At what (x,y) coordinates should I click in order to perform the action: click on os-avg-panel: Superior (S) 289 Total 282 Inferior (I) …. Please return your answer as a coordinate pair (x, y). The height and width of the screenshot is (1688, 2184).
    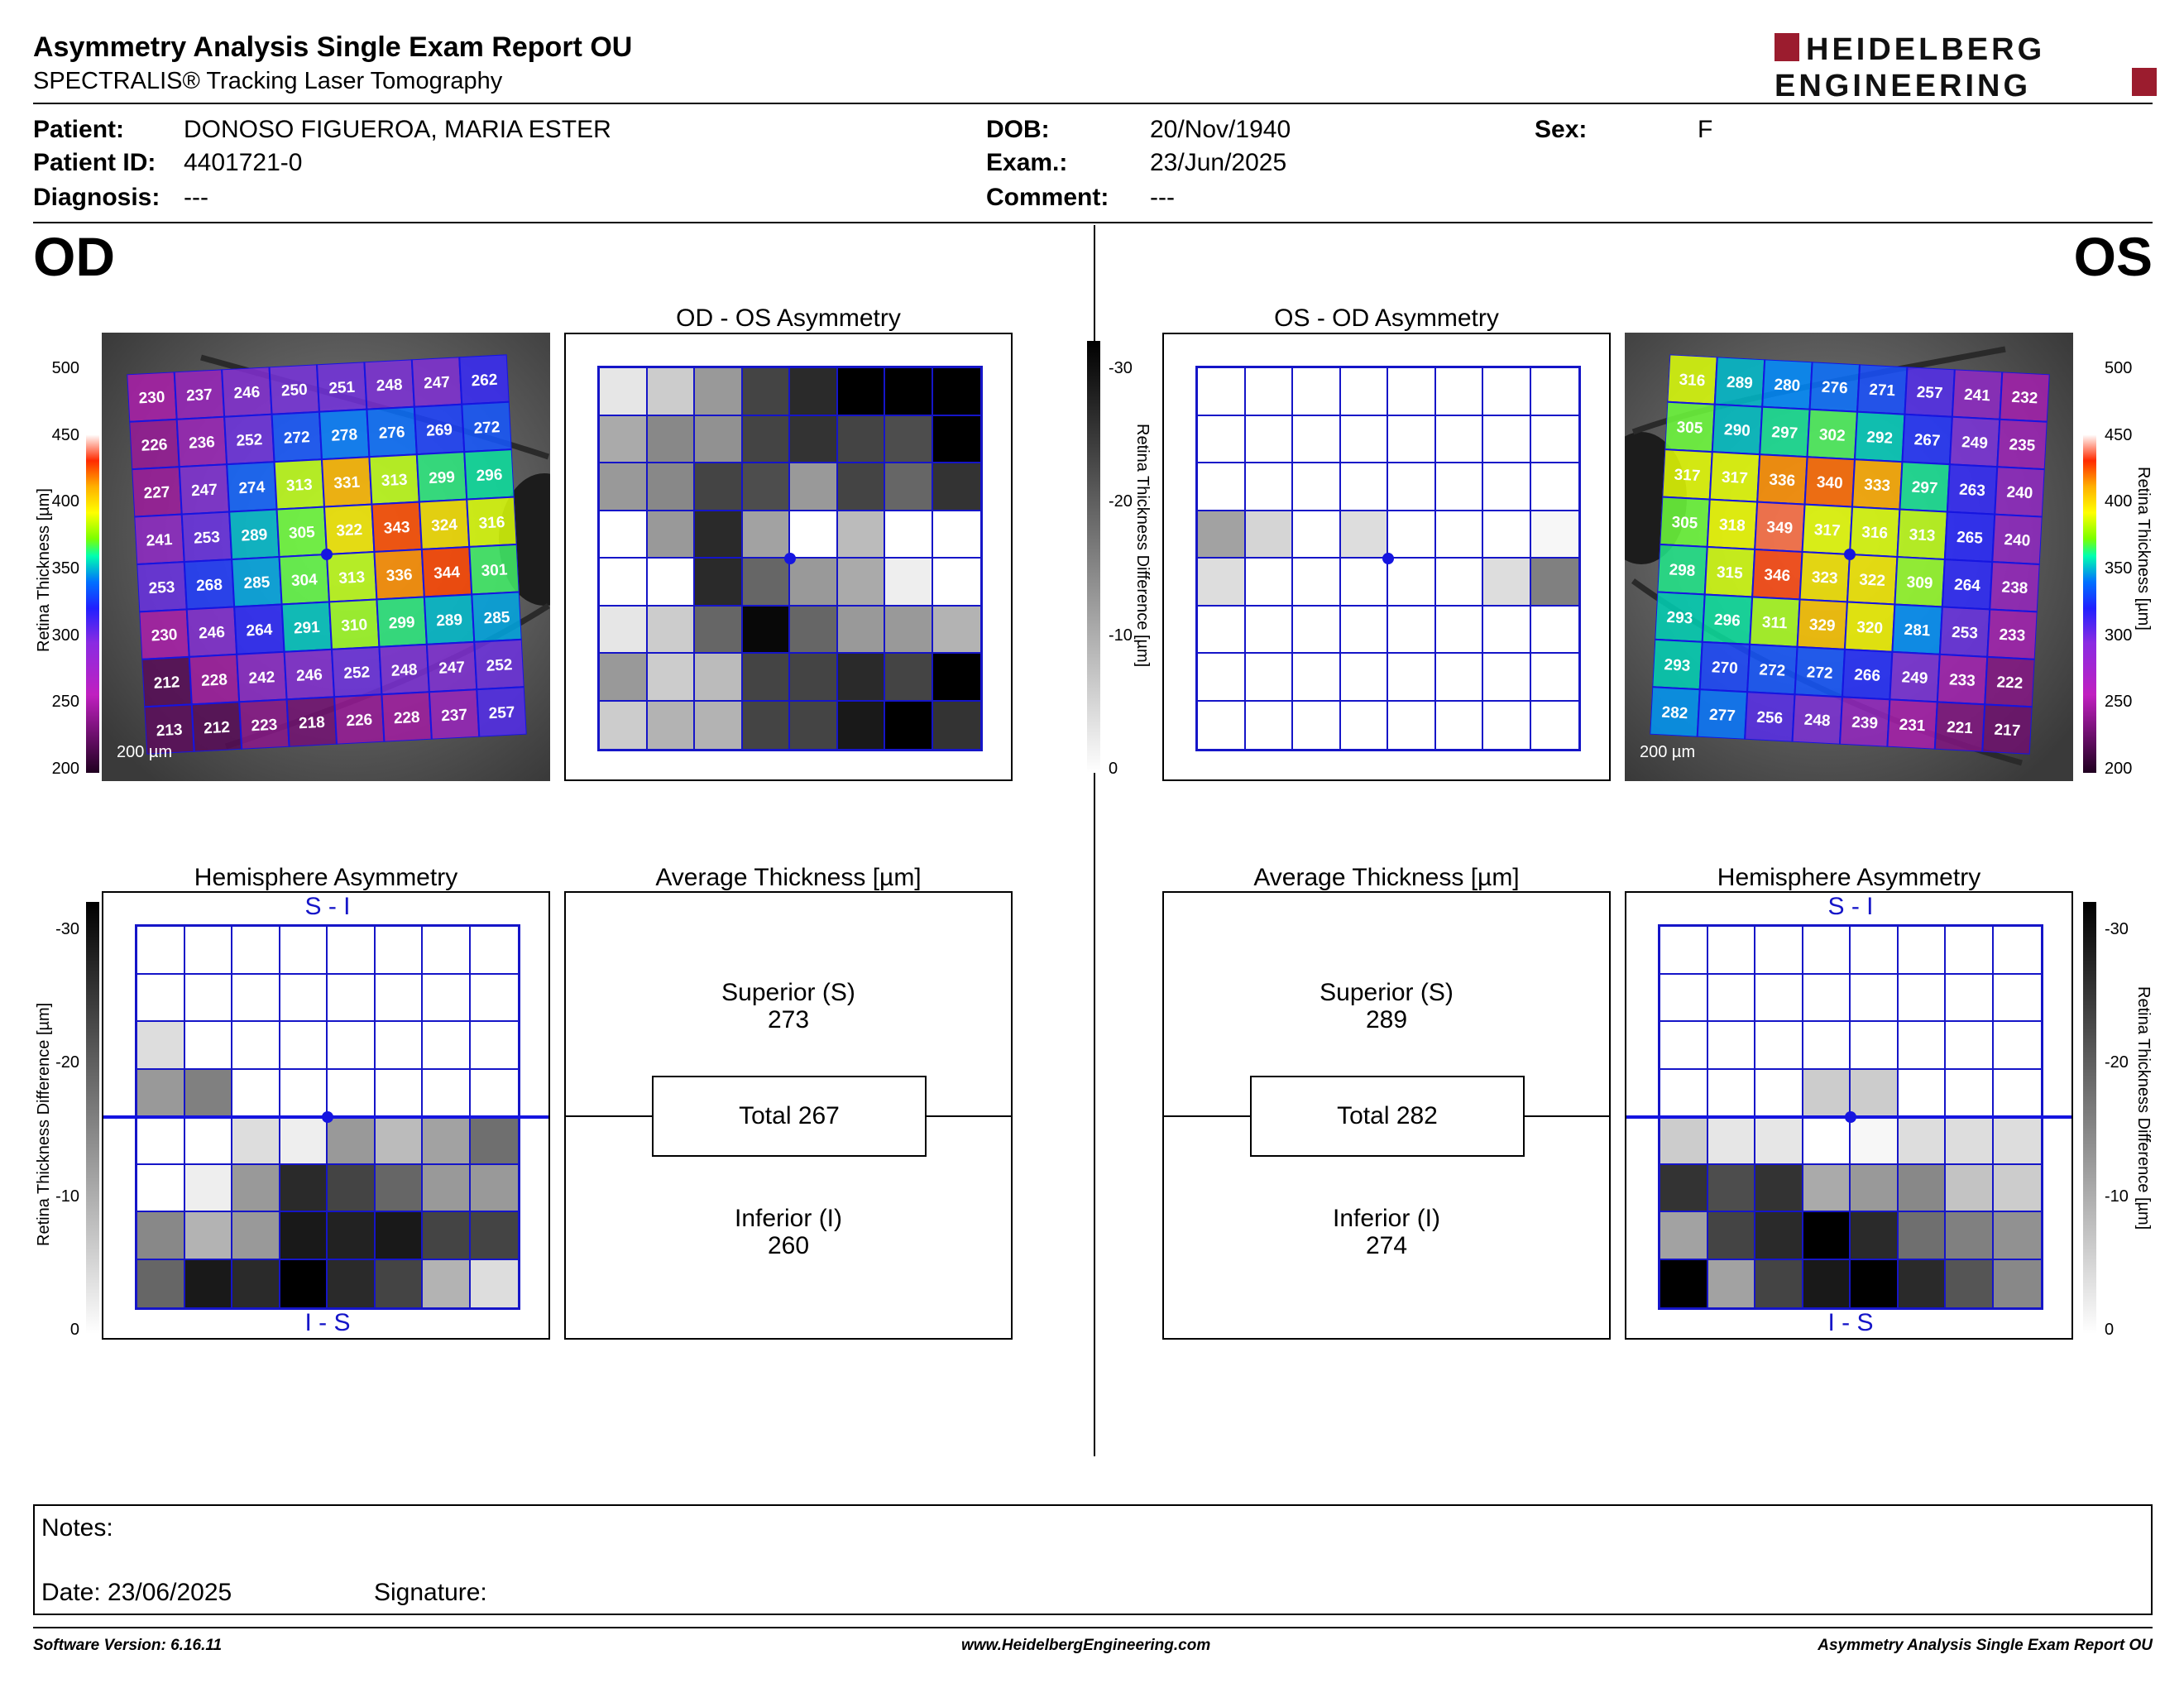
    Looking at the image, I should click on (1386, 1115).